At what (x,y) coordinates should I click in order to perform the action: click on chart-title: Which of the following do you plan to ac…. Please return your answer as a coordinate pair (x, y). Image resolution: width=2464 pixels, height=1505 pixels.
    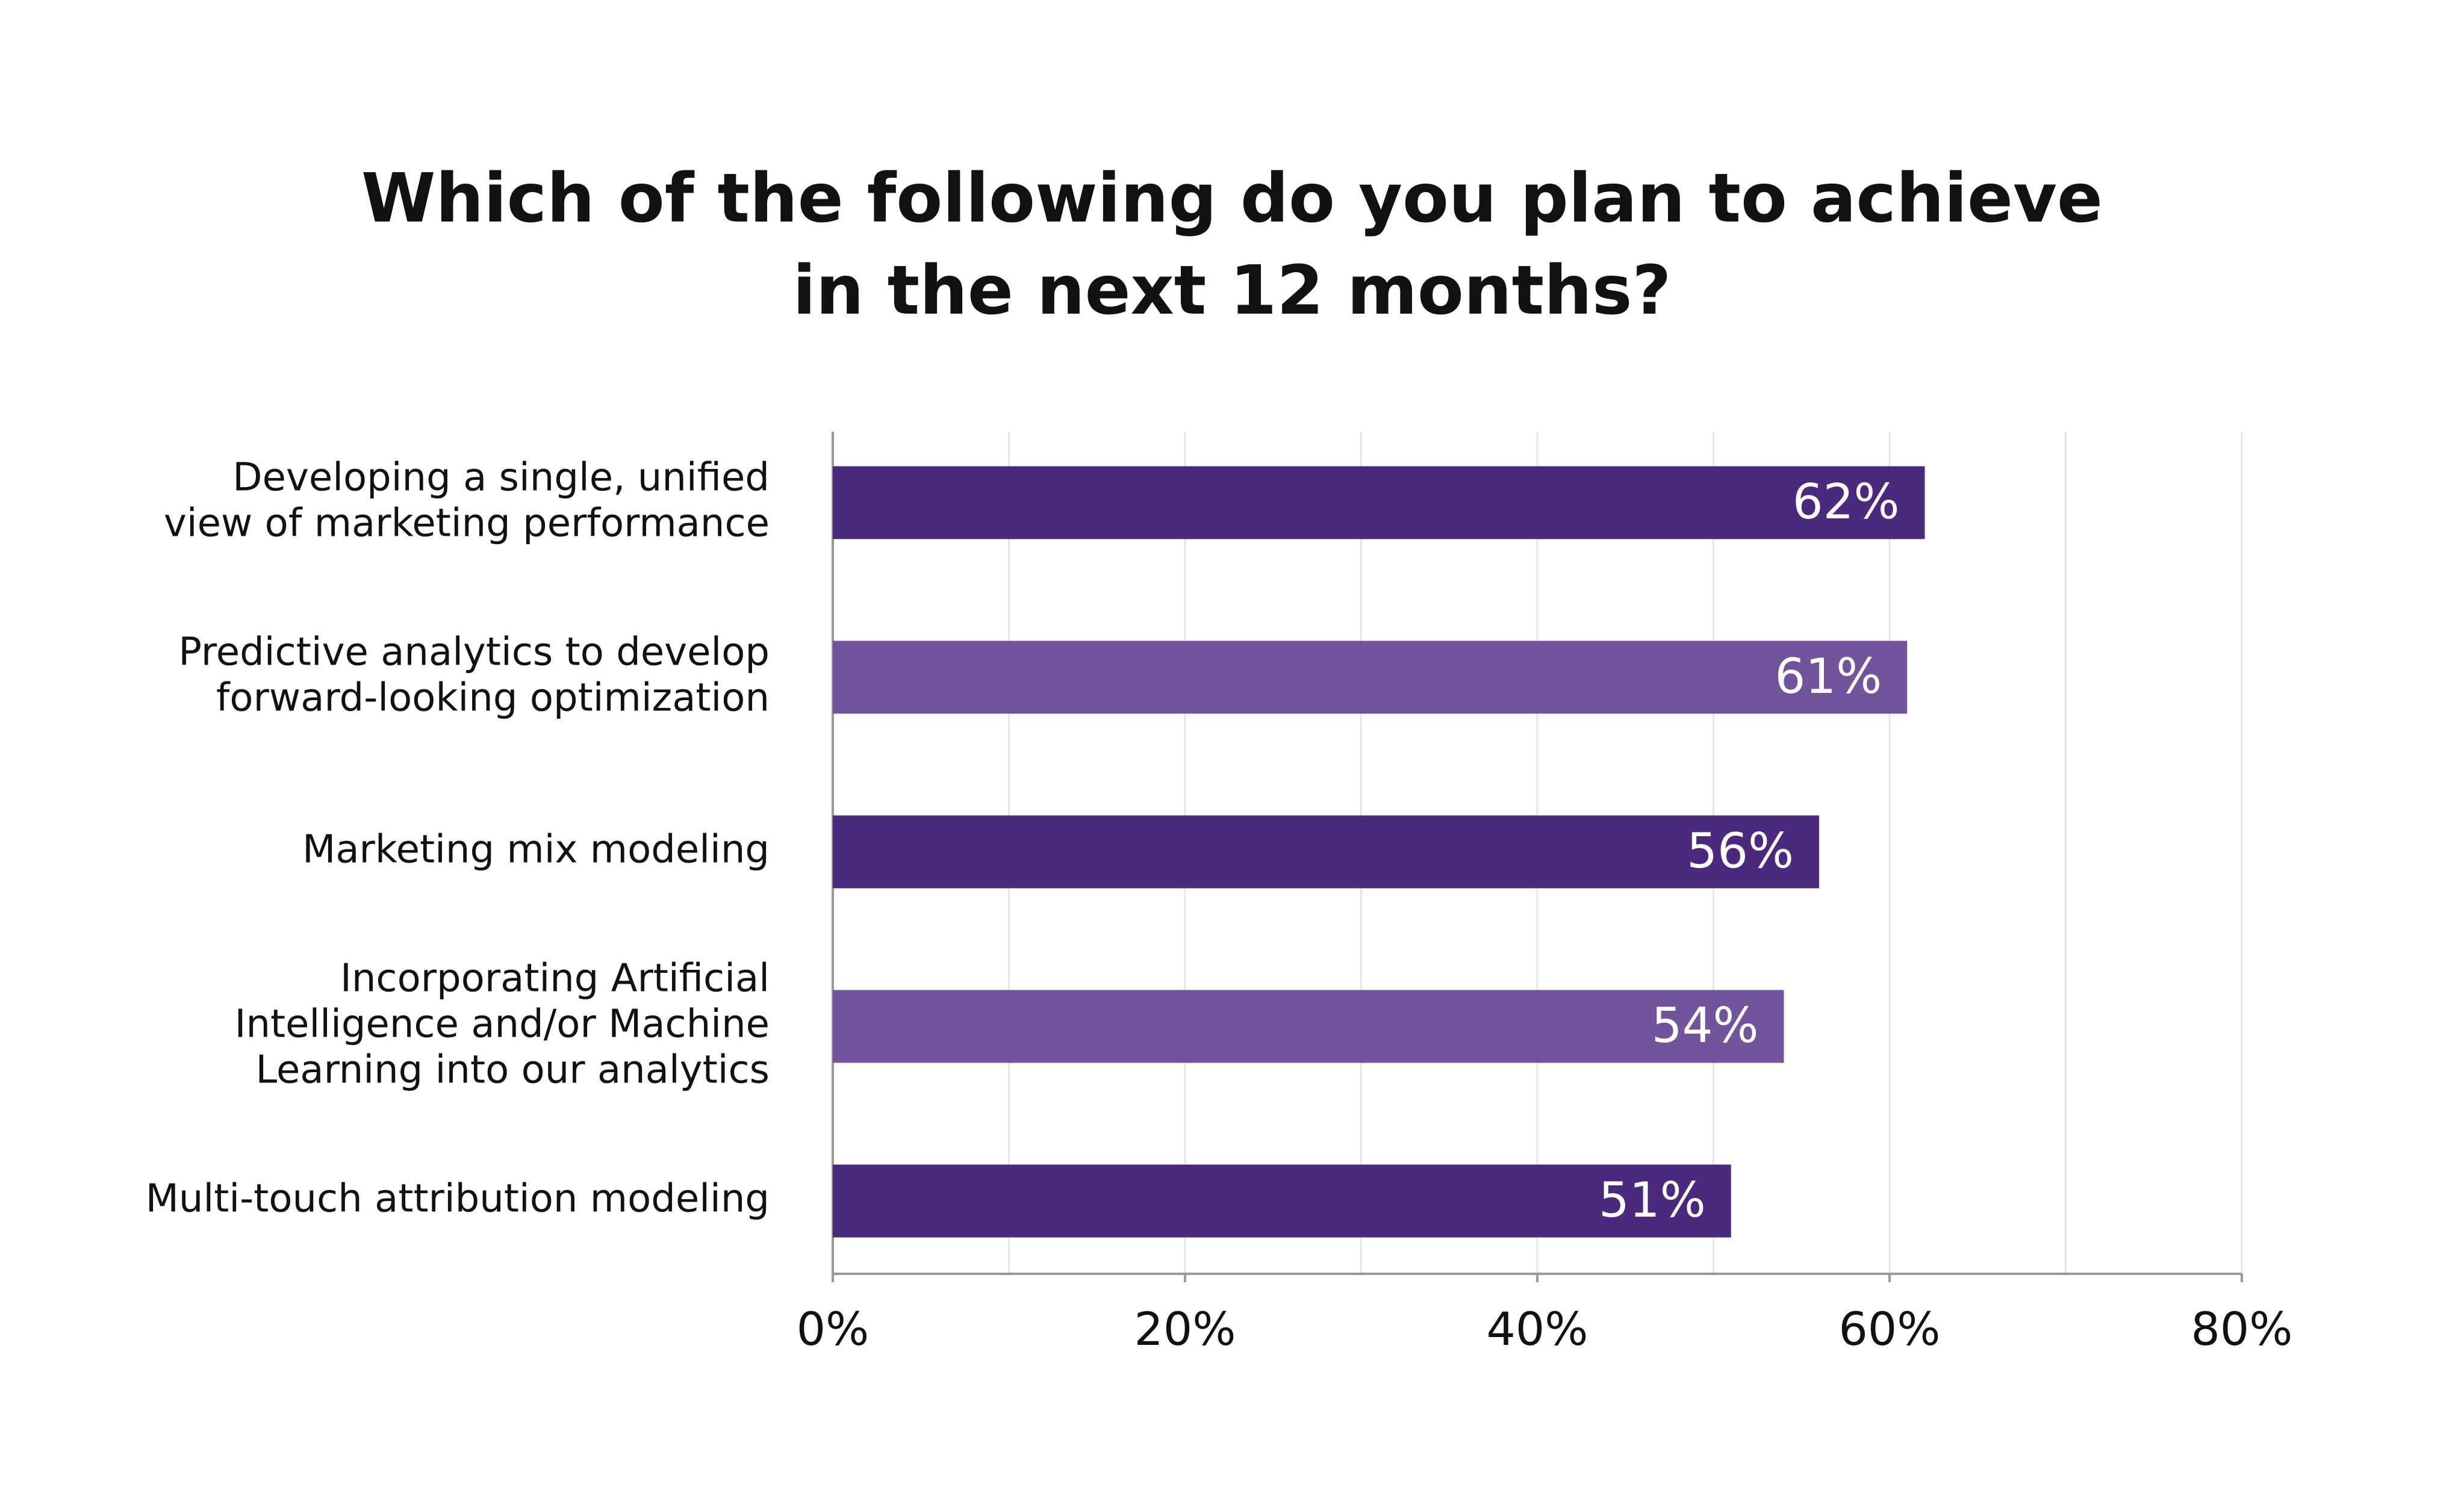
    Looking at the image, I should click on (1232, 199).